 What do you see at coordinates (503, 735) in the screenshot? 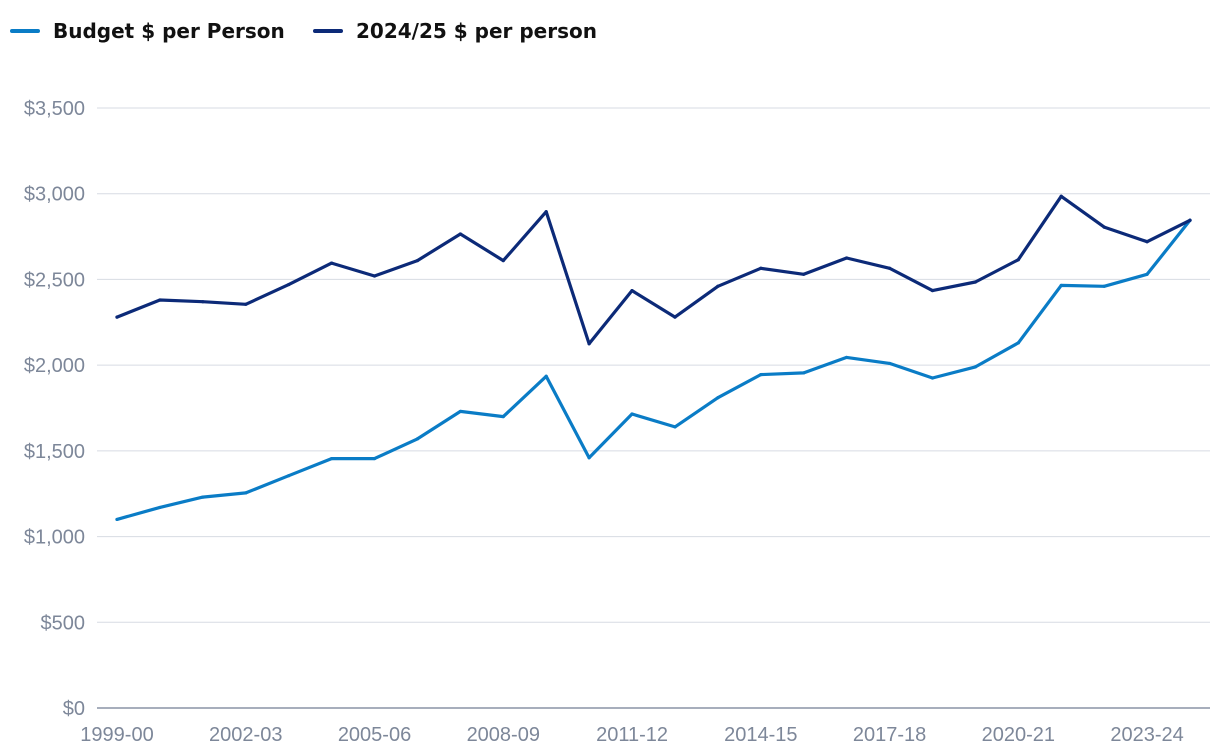
I see `x-tick-label: 2008-09` at bounding box center [503, 735].